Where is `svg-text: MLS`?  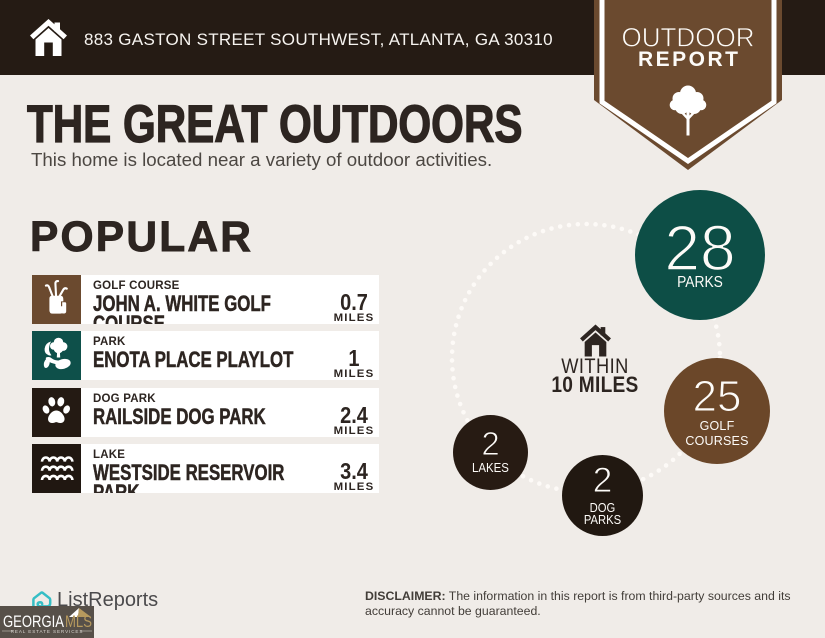 svg-text: MLS is located at coordinates (78, 621).